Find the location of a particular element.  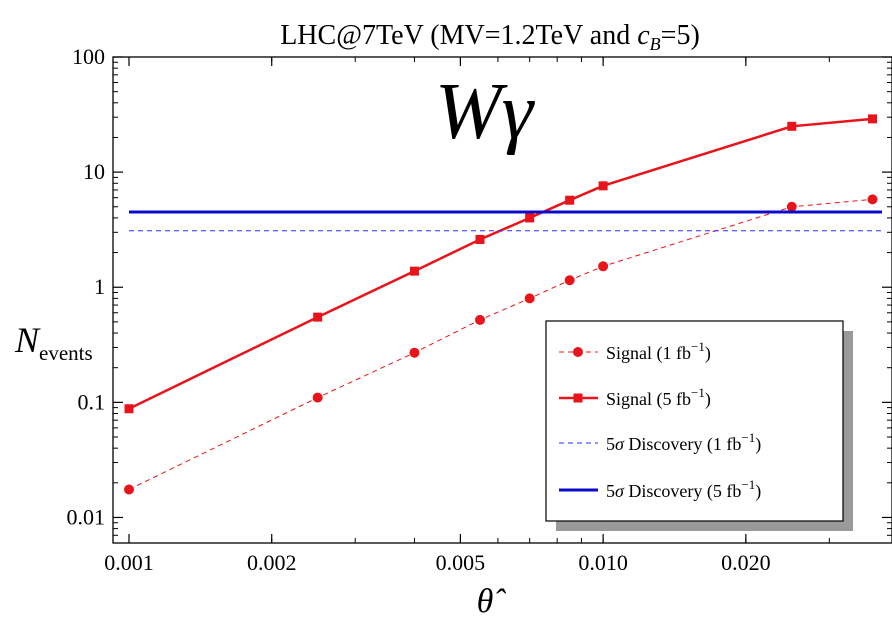

chart-title: LHC@7TeV (MV=1.2TeV and cB=5) is located at coordinates (490, 37).